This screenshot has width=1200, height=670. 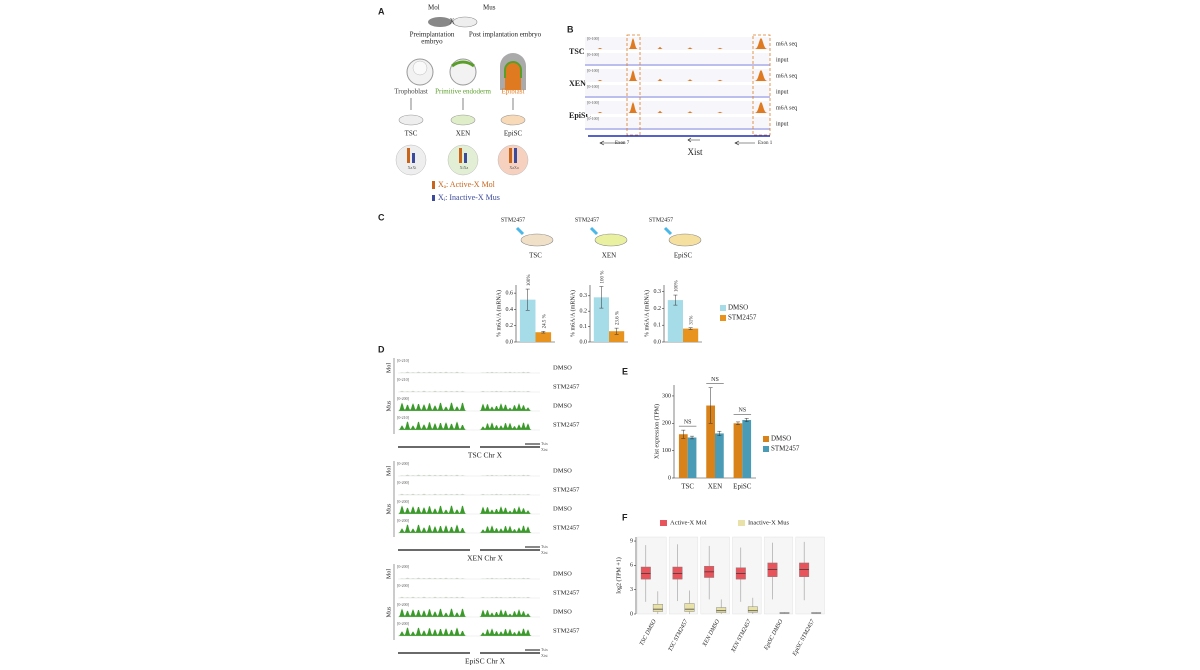 I want to click on panel-c-art, so click(x=608, y=236).